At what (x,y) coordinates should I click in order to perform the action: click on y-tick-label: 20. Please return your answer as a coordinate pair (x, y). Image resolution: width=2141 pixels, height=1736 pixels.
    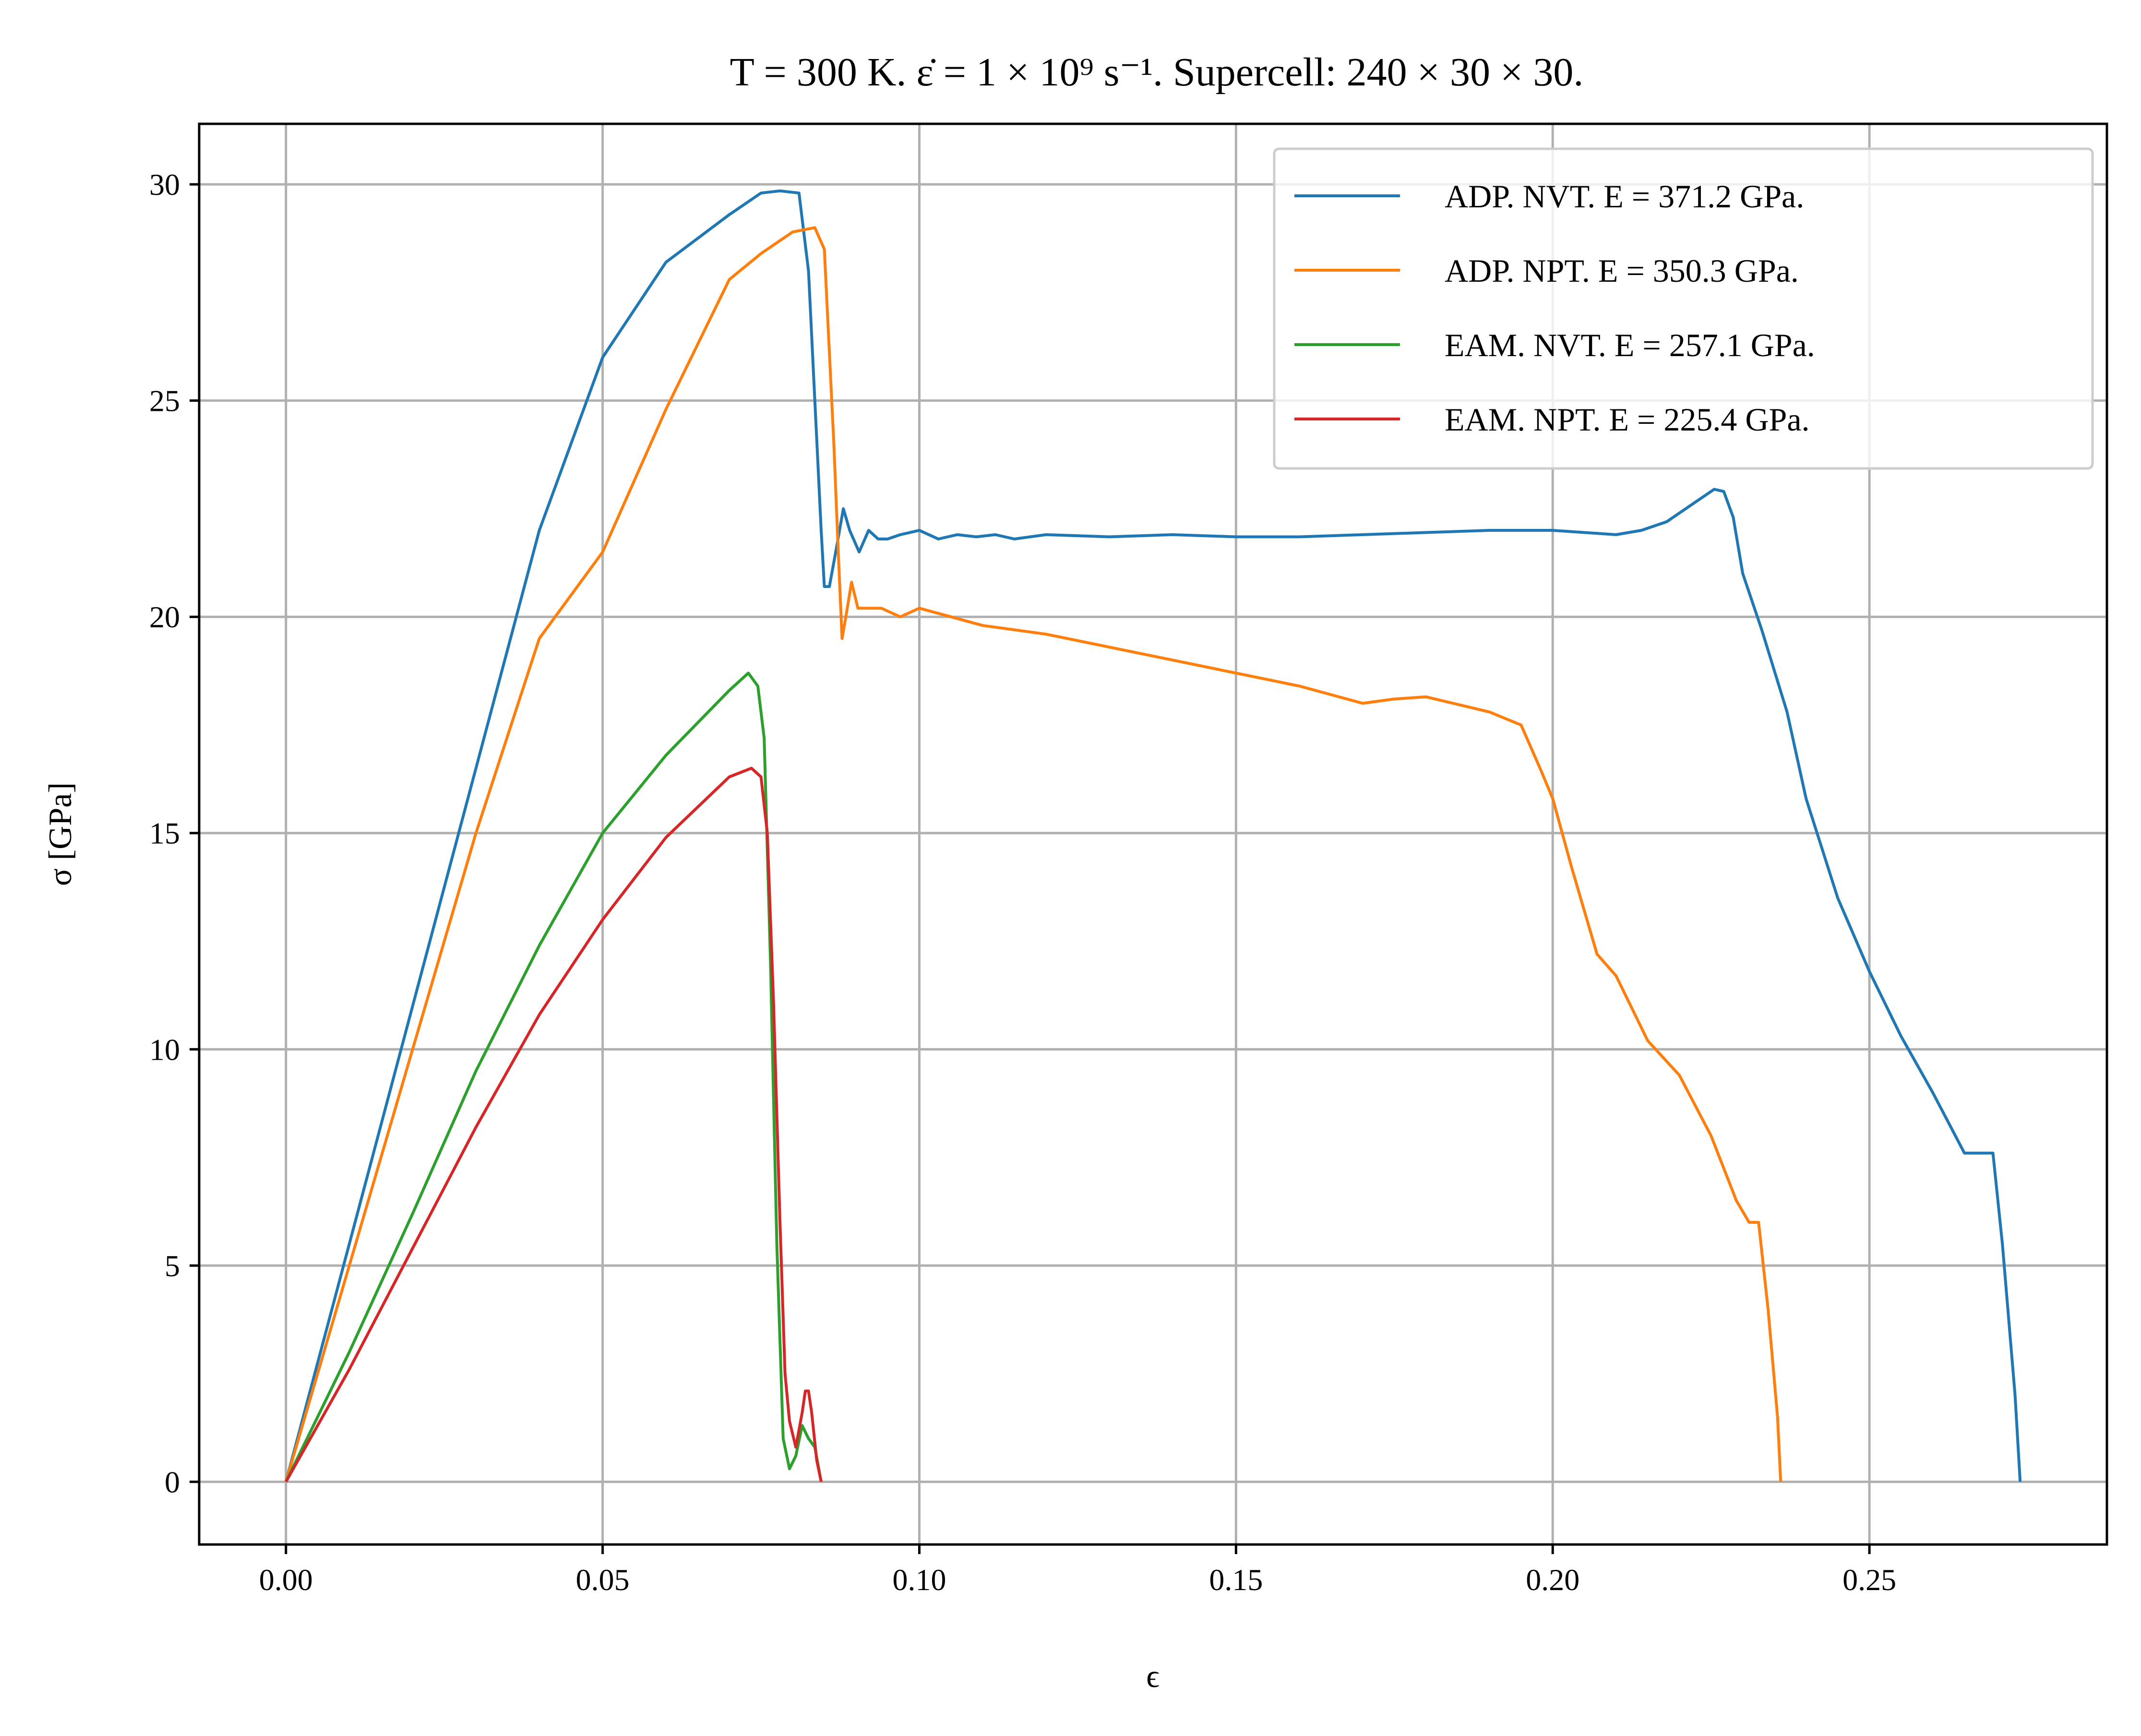
    Looking at the image, I should click on (164, 617).